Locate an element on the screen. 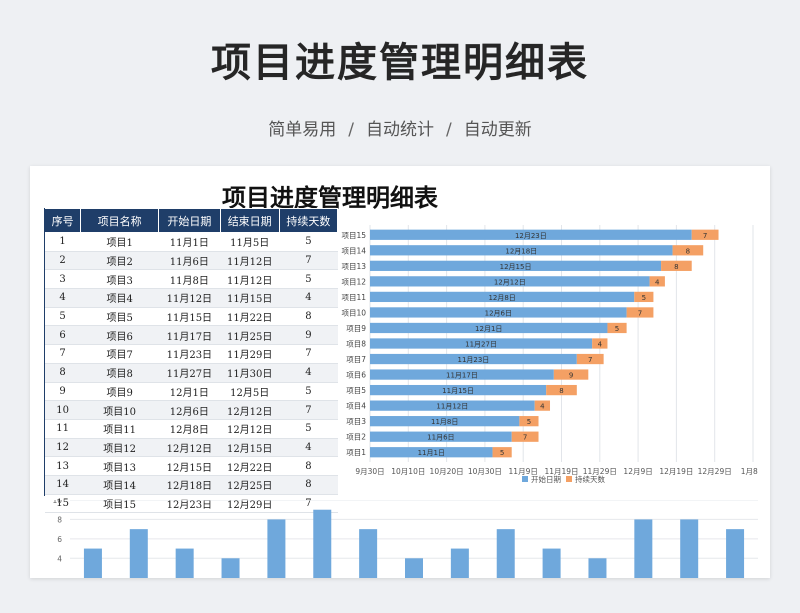 The height and width of the screenshot is (613, 800). table-cell: 12 is located at coordinates (62, 448).